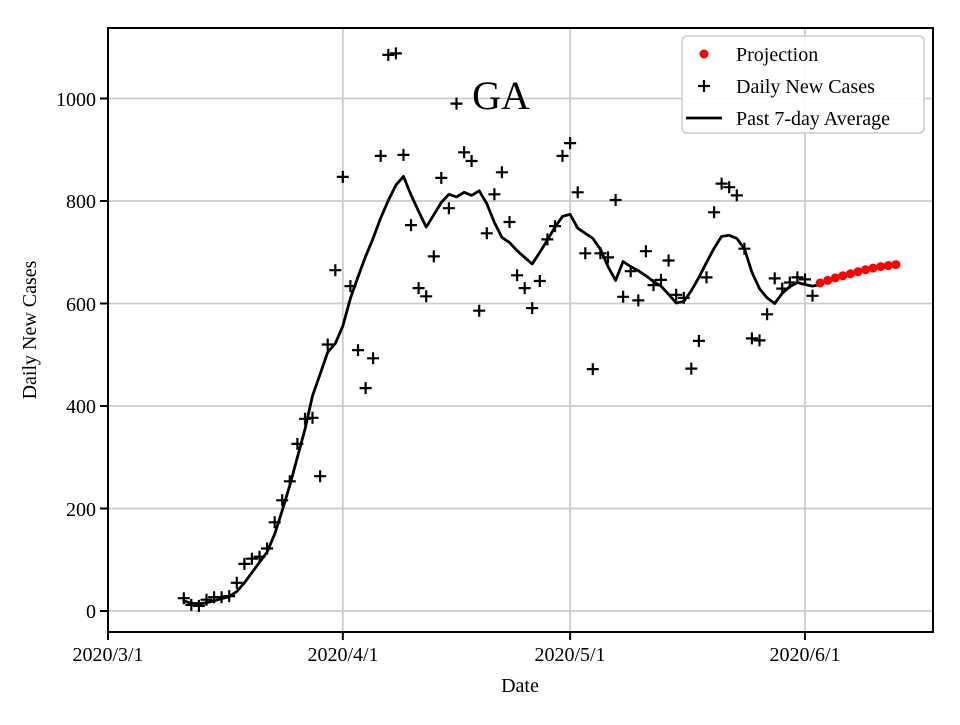  Describe the element at coordinates (704, 54) in the screenshot. I see `legend-projection-dot-icon` at that location.